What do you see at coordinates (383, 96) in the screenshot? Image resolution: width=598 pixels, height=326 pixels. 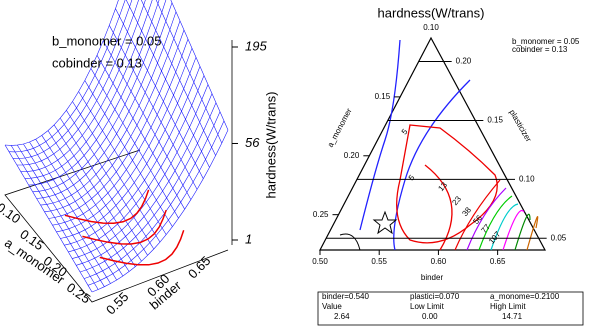 I see `left-tick-label: 0.15` at bounding box center [383, 96].